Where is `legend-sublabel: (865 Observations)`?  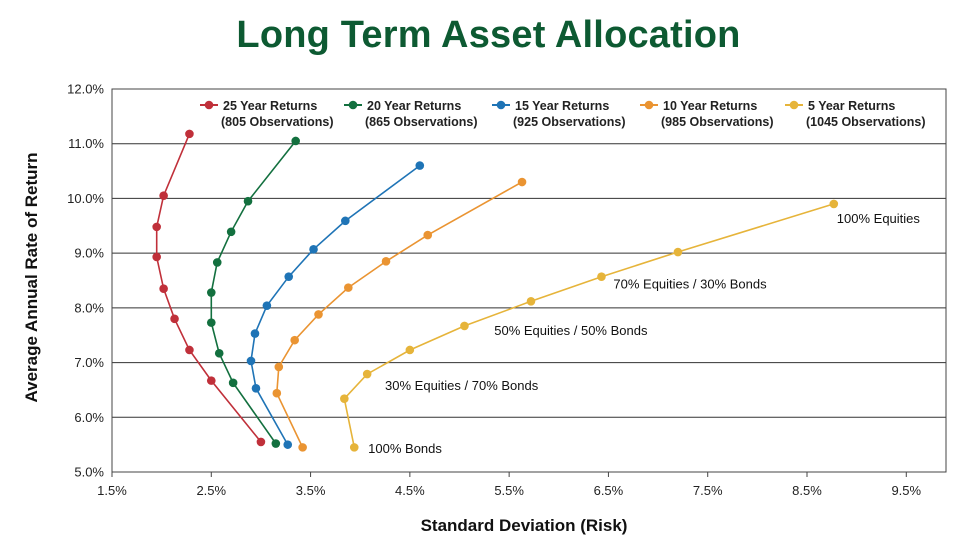 legend-sublabel: (865 Observations) is located at coordinates (421, 122).